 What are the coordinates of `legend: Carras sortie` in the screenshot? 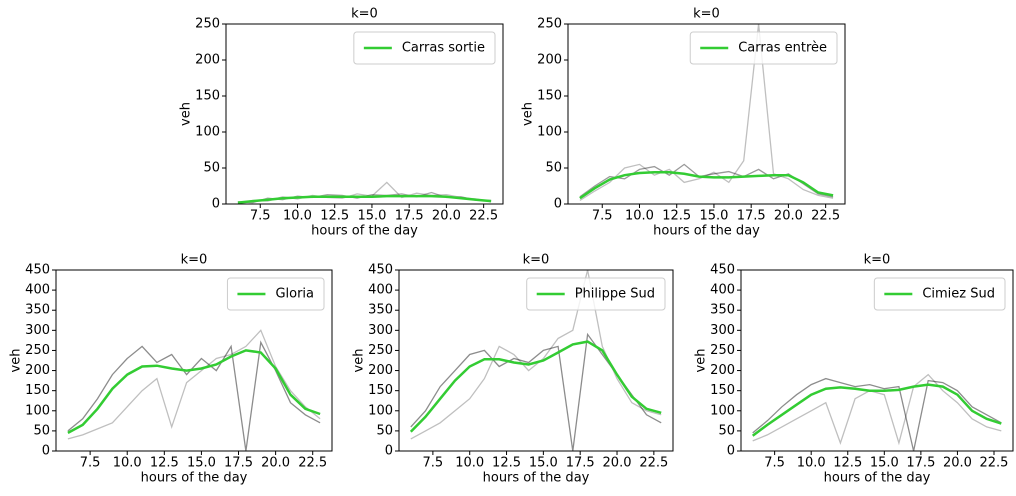 It's located at (424, 48).